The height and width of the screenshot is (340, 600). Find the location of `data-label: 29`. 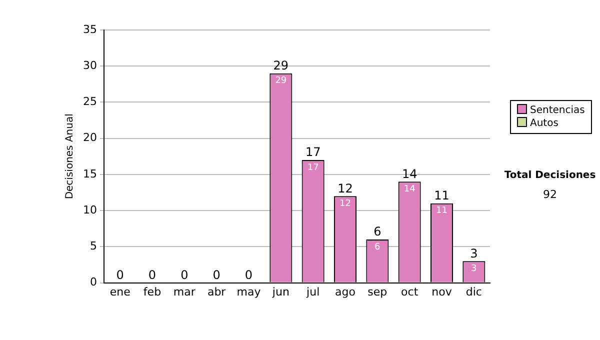

data-label: 29 is located at coordinates (281, 81).